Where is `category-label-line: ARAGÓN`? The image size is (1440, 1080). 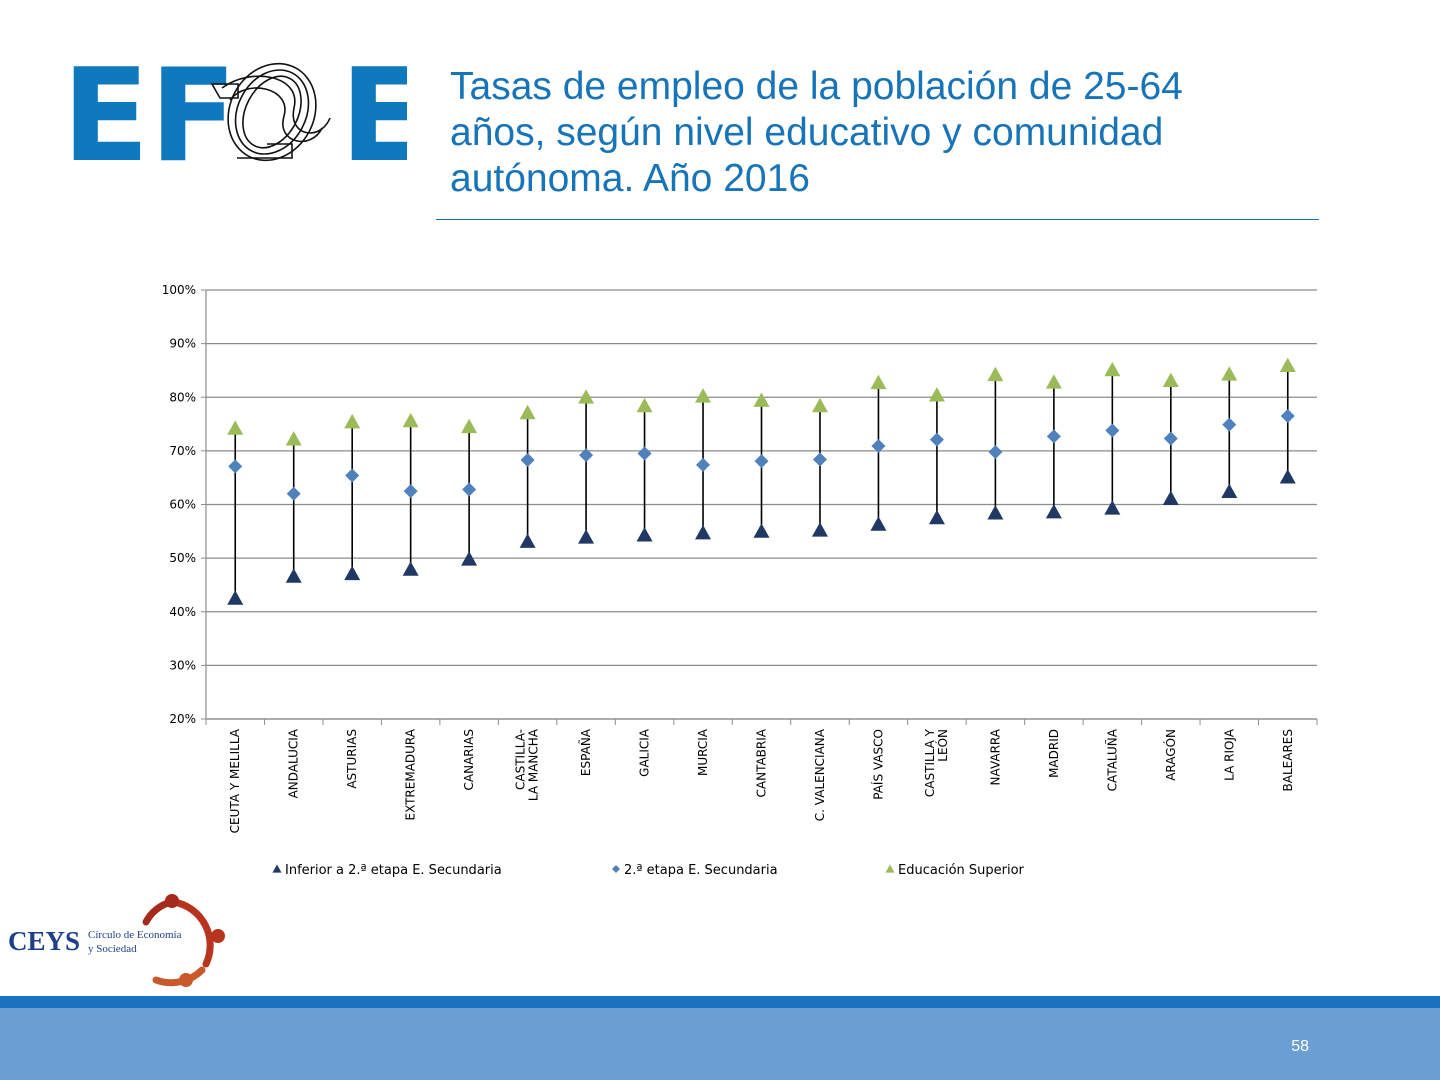
category-label-line: ARAGÓN is located at coordinates (1170, 755).